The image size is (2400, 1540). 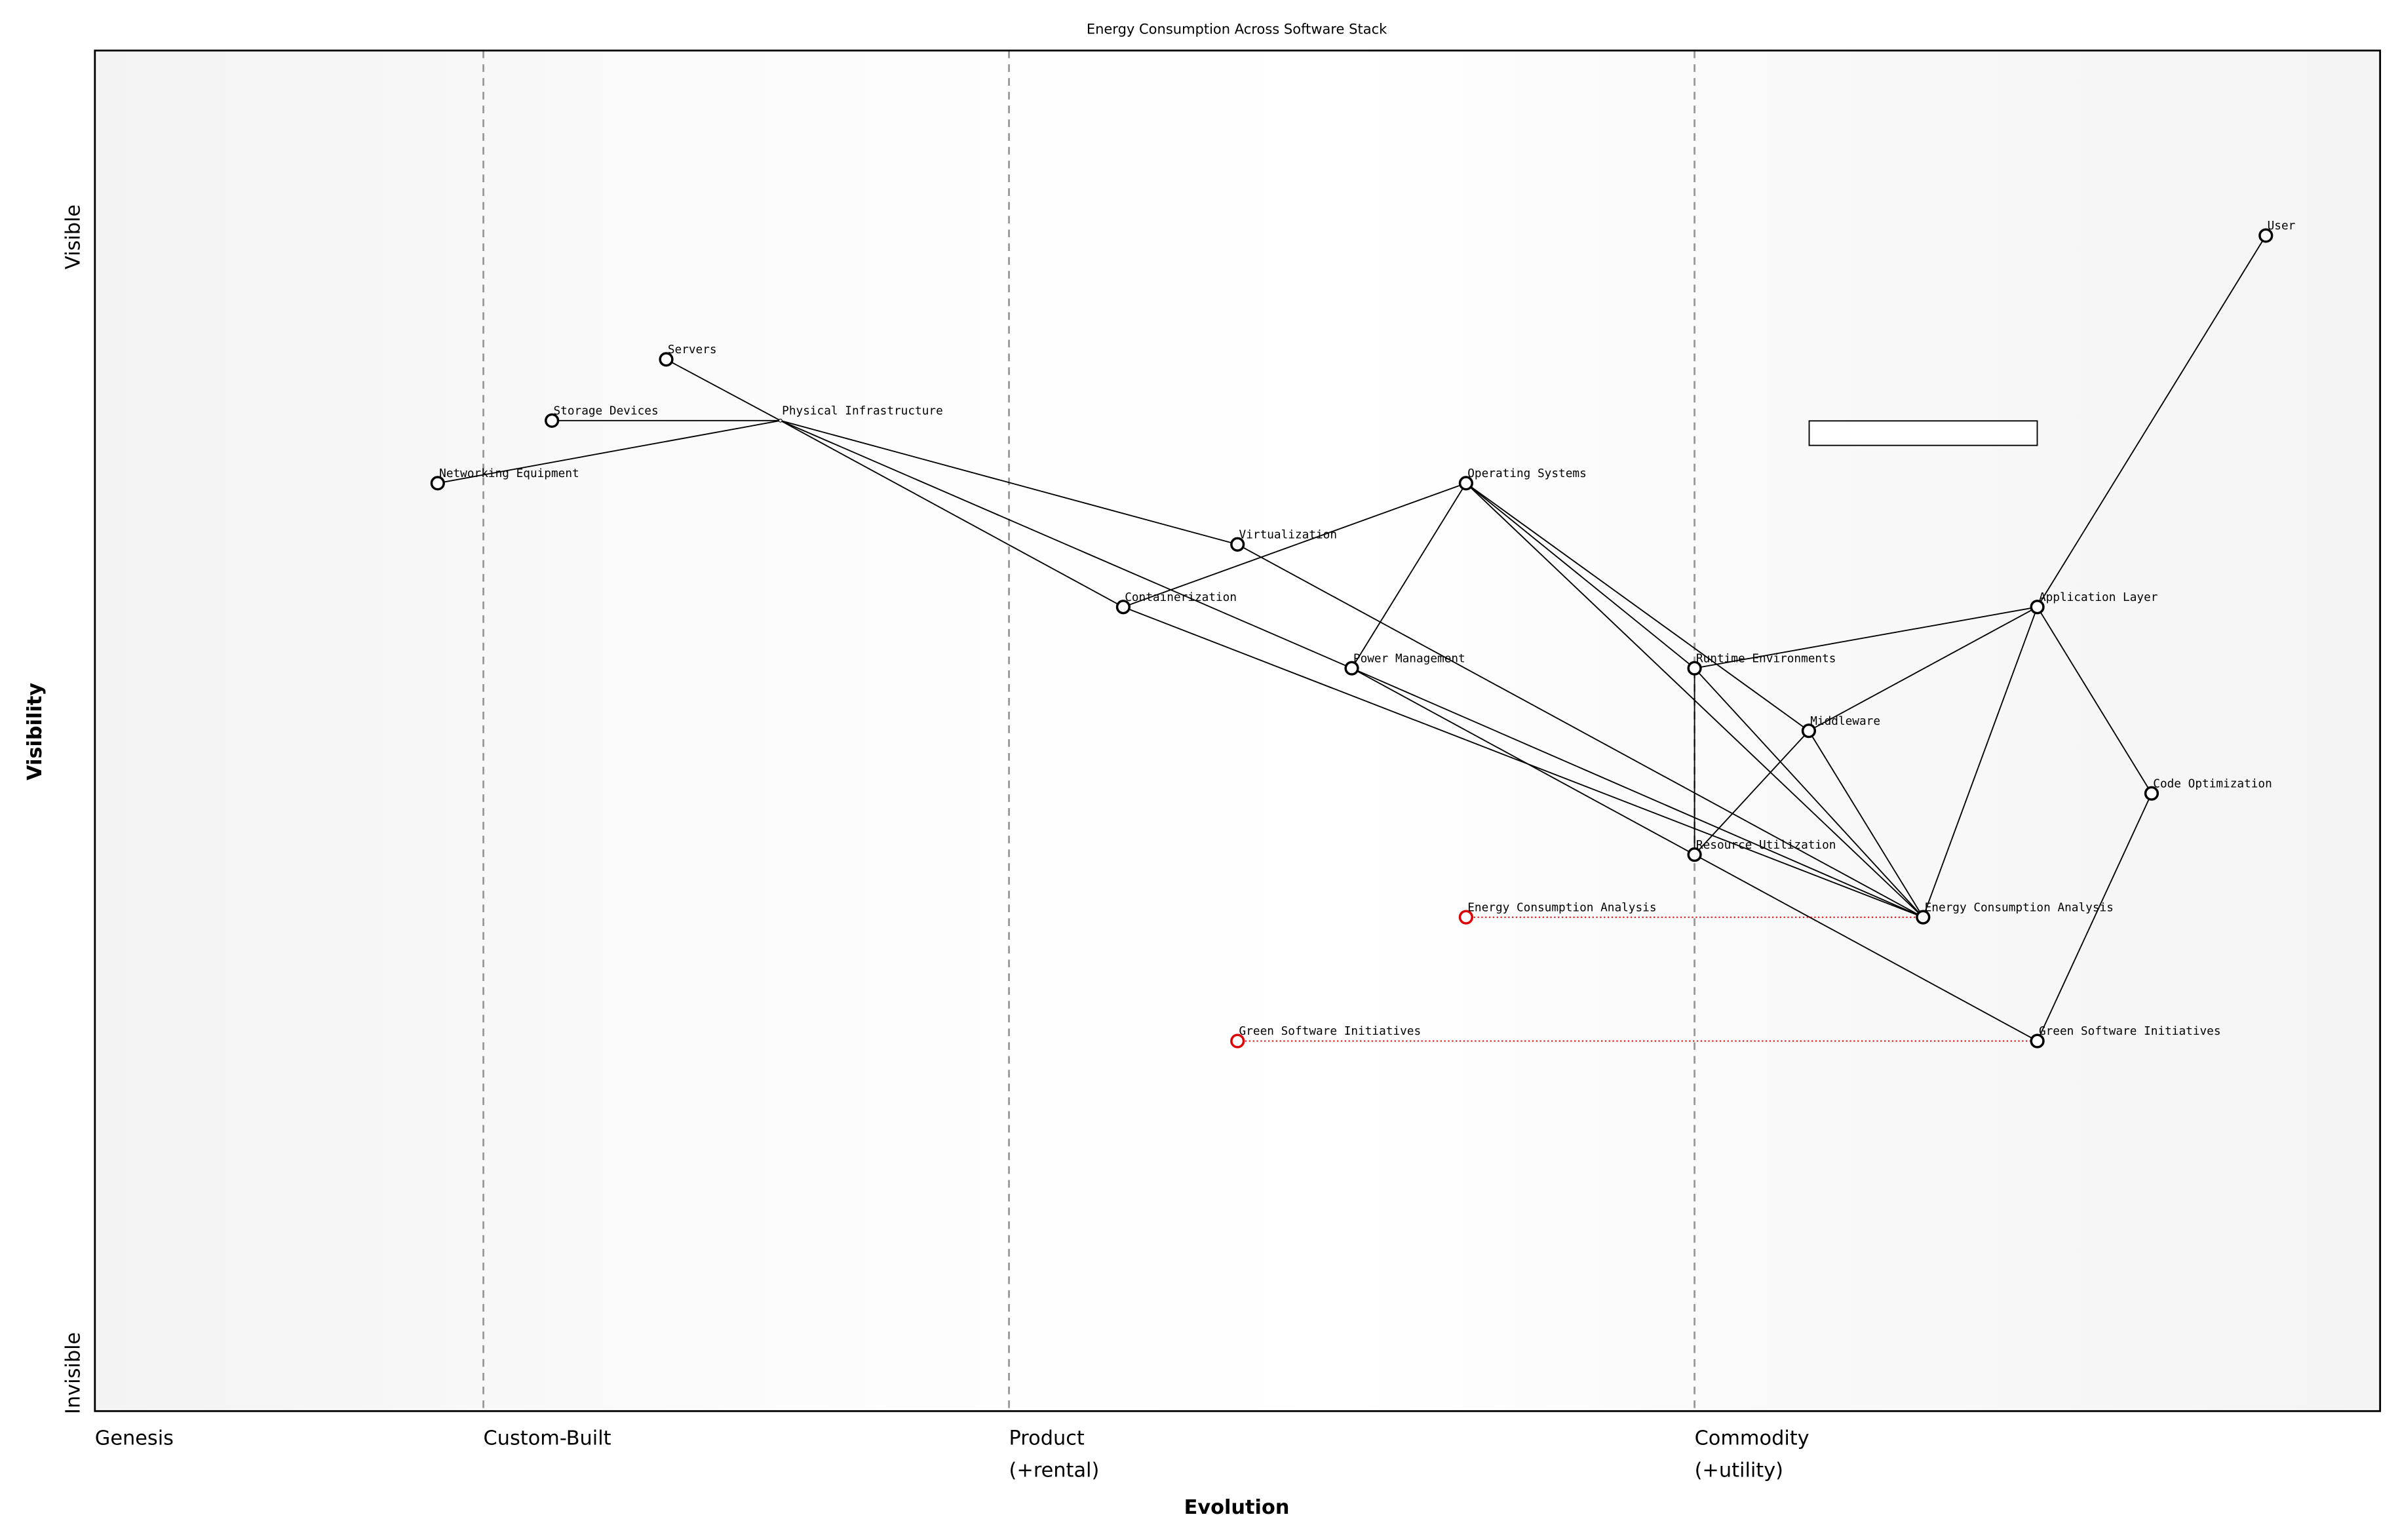 What do you see at coordinates (1752, 1438) in the screenshot?
I see `stage-label: Commodity` at bounding box center [1752, 1438].